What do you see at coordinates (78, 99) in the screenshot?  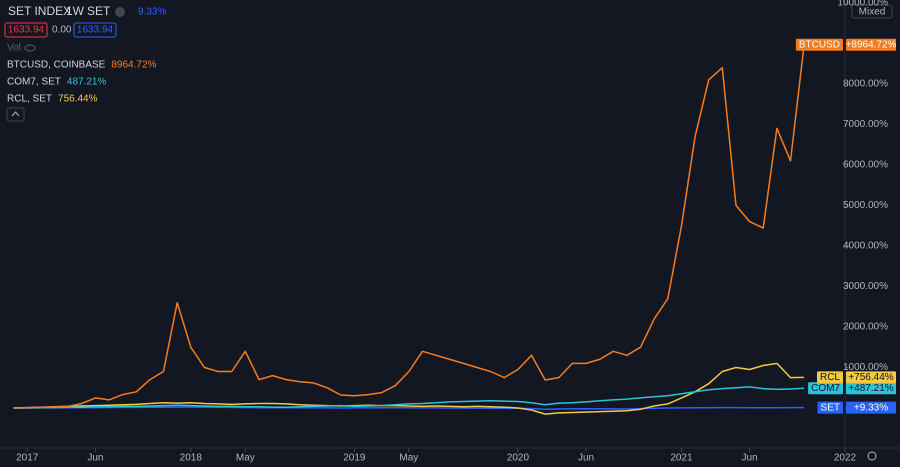 I see `legend-value: 756.44%` at bounding box center [78, 99].